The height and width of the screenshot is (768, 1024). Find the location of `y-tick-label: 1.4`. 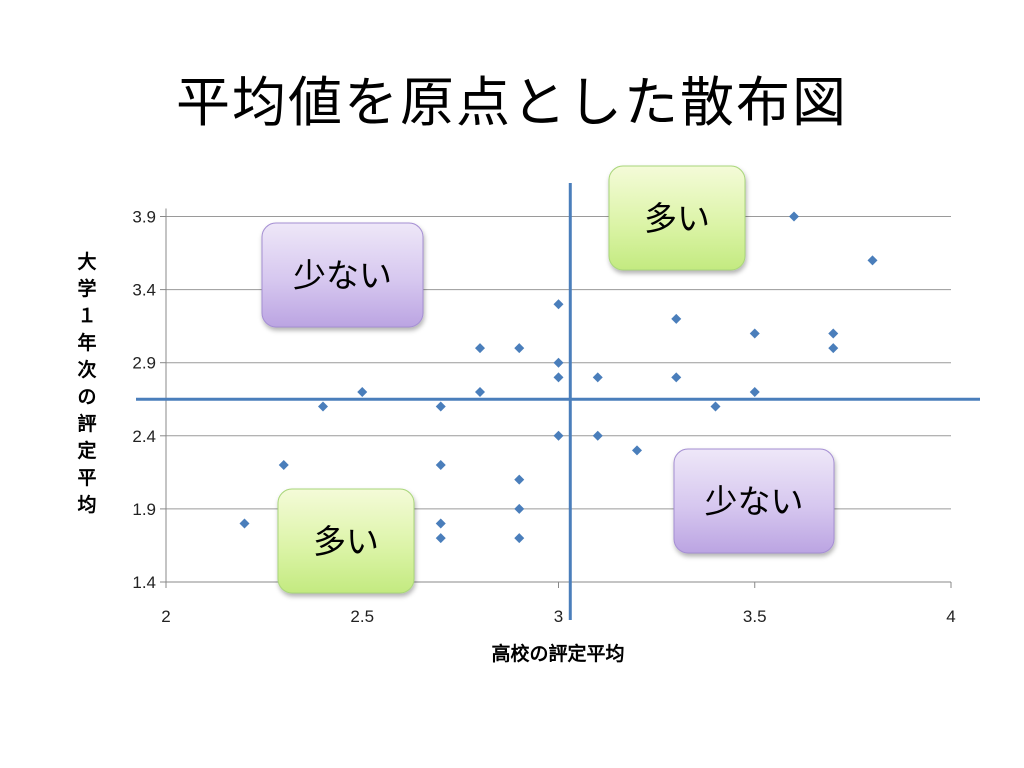

y-tick-label: 1.4 is located at coordinates (144, 582).